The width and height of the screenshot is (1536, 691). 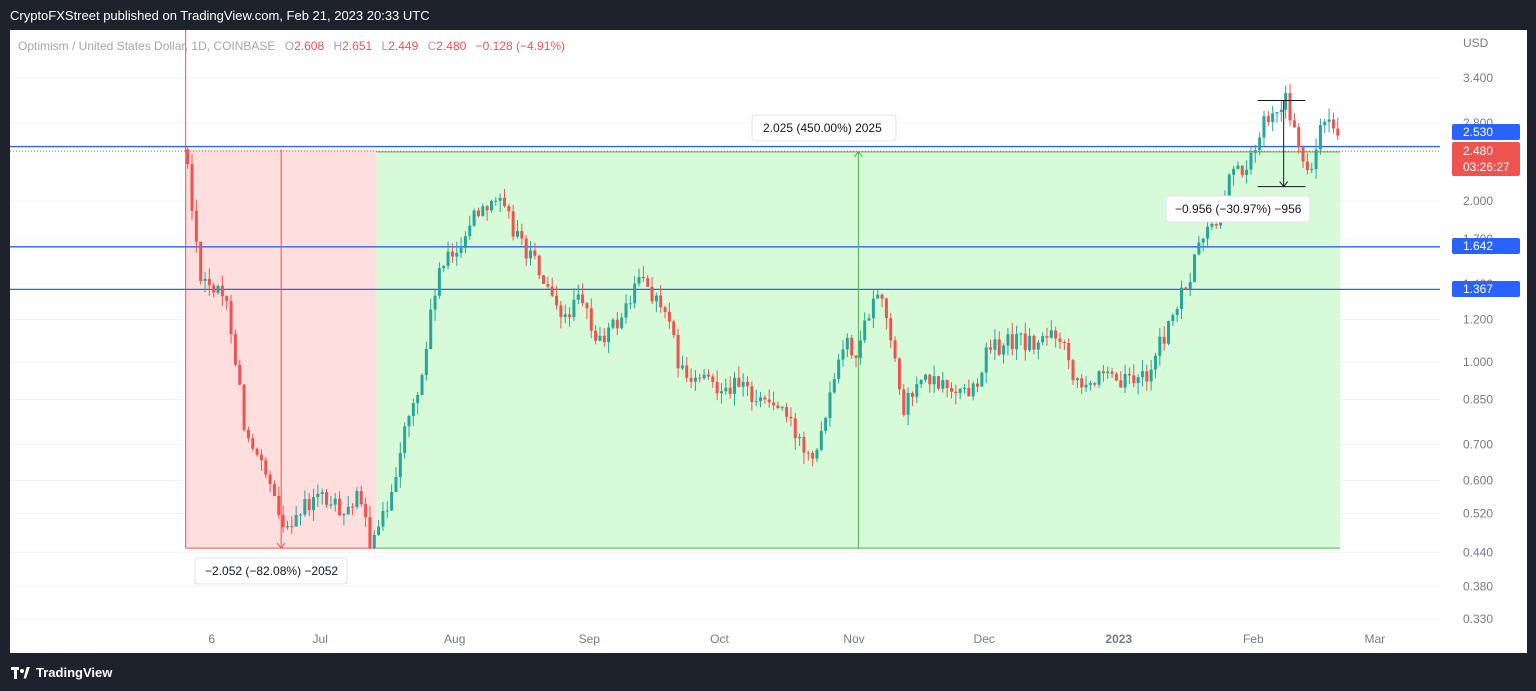 I want to click on measurement-label-pullback: −0.956 (−30.97%) −956, so click(x=1238, y=209).